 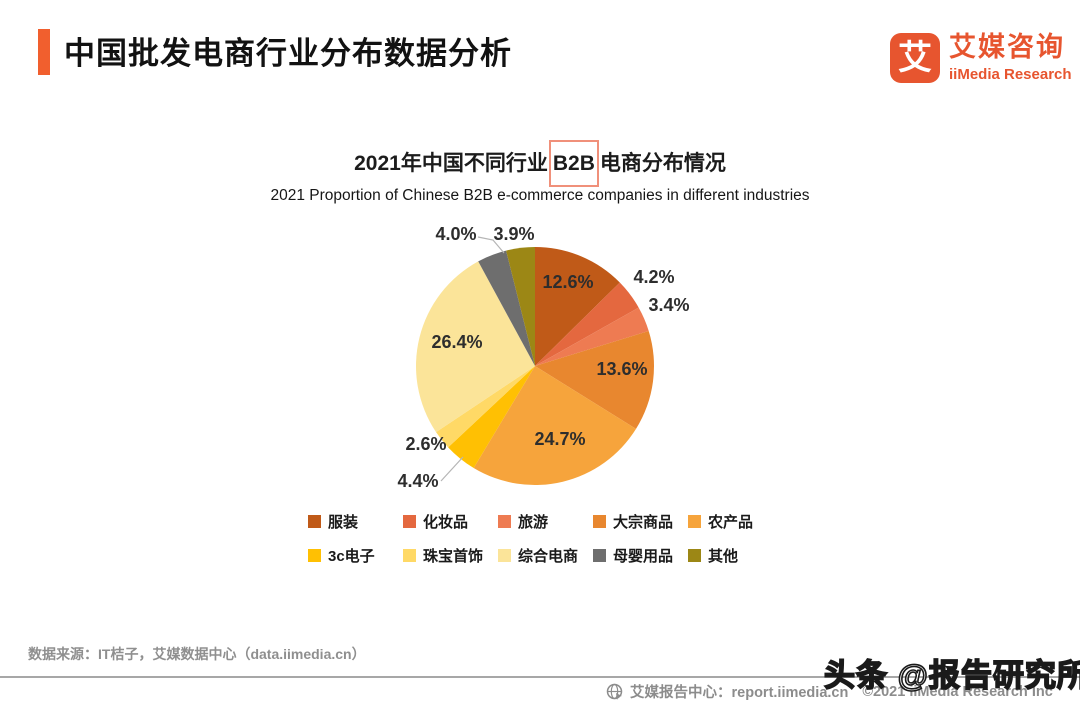 I want to click on chart-legend: 服装 化妆品 旅游 大宗商品 农产品 3c电子 珠宝首饰 综合电商 母婴用品 其他, so click(x=555, y=545).